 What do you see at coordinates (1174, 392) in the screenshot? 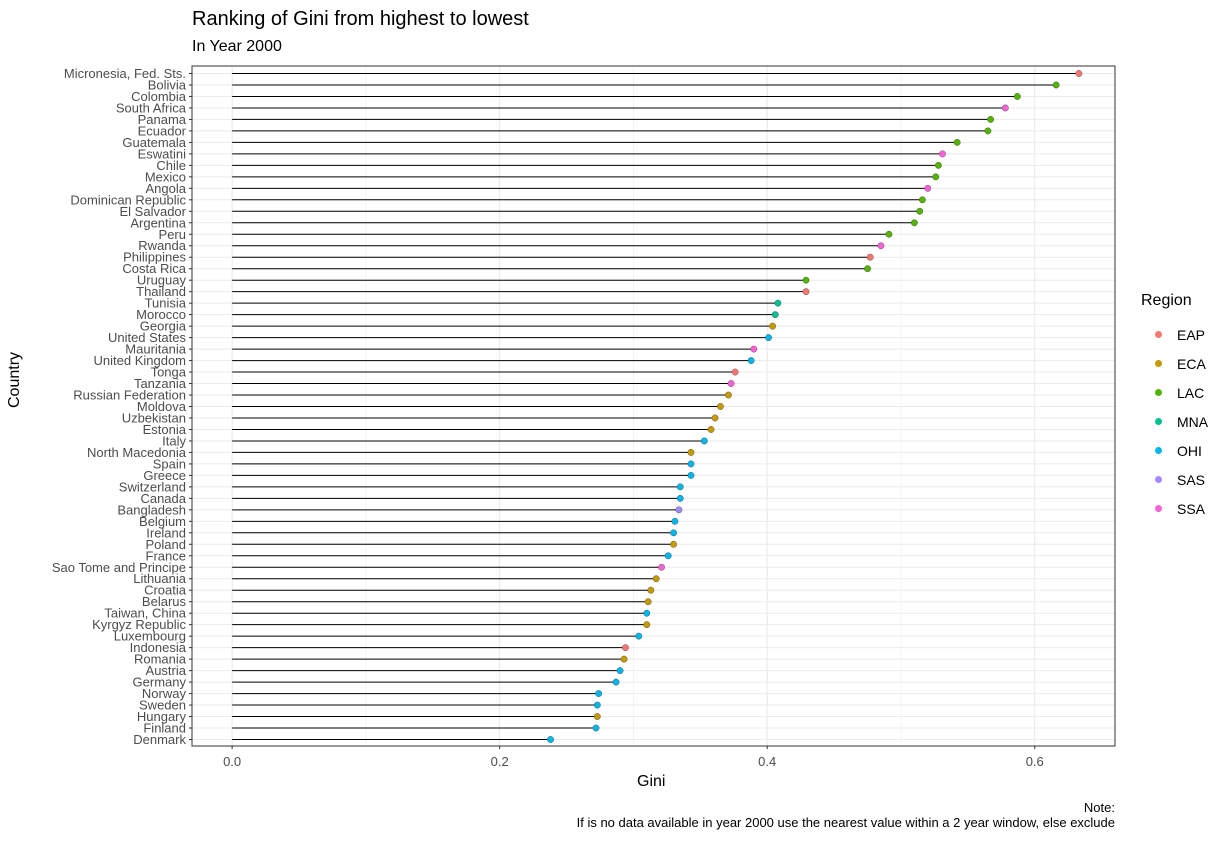
I see `legend-item: LAC` at bounding box center [1174, 392].